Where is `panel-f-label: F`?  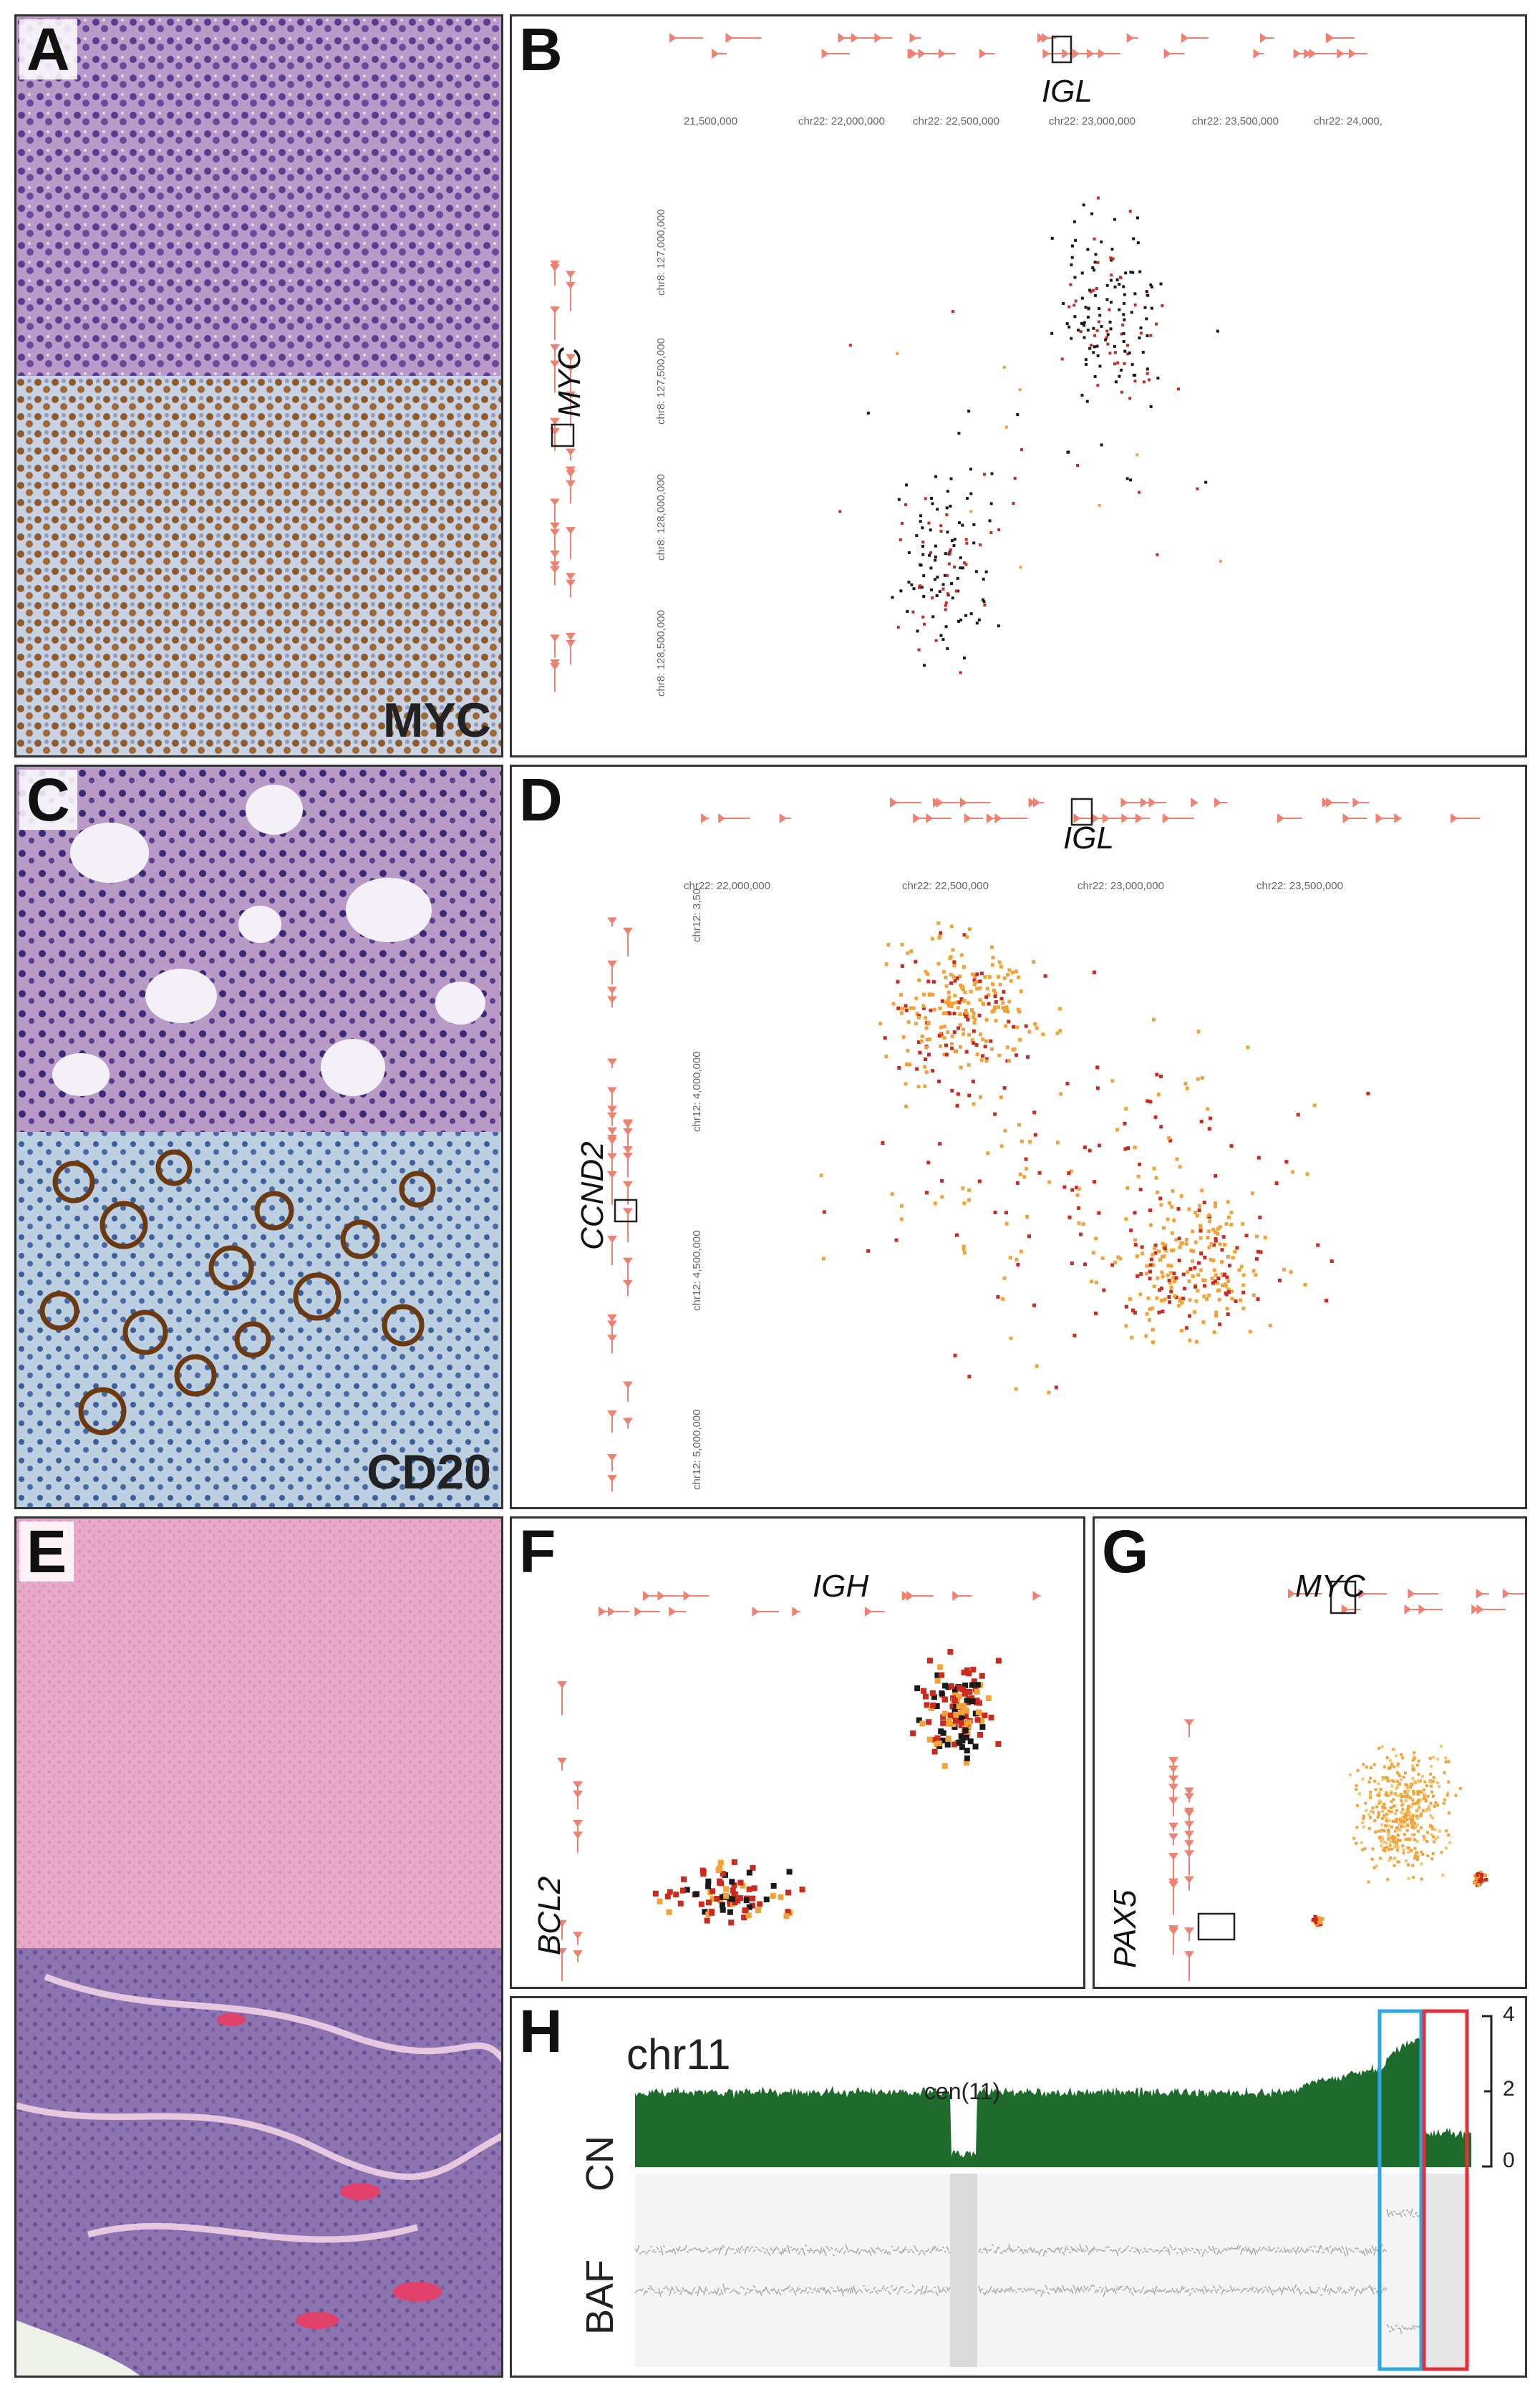
panel-f-label: F is located at coordinates (537, 1552).